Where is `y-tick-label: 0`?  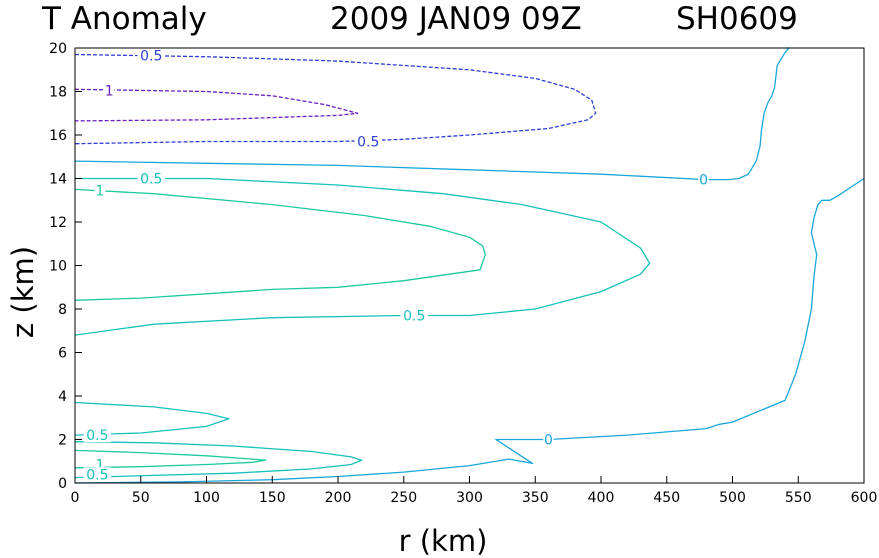 y-tick-label: 0 is located at coordinates (62, 484).